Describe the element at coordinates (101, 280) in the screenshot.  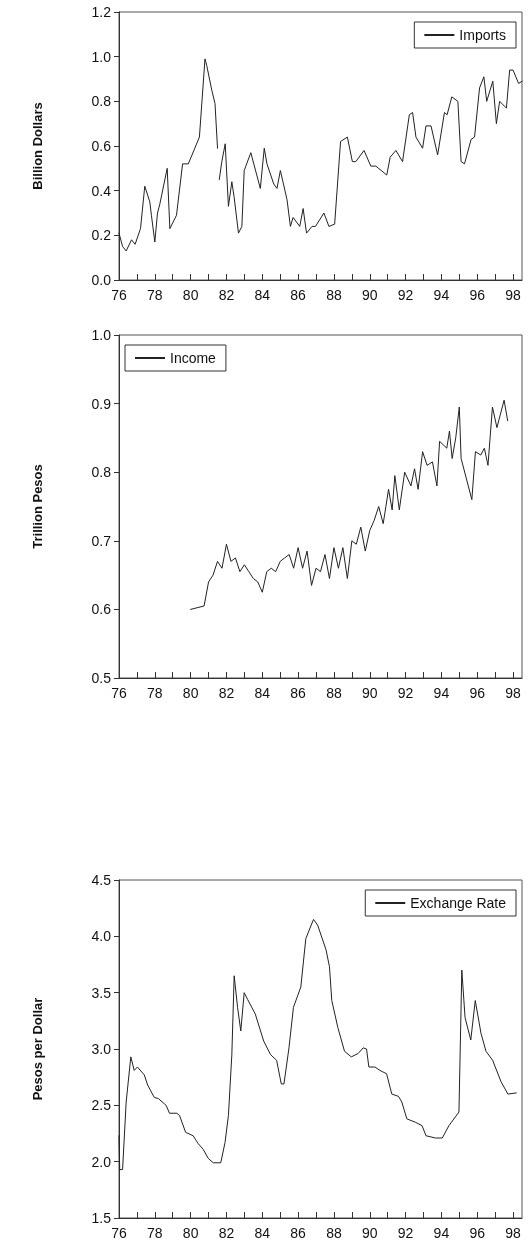
I see `y-tick-label: 0.0` at that location.